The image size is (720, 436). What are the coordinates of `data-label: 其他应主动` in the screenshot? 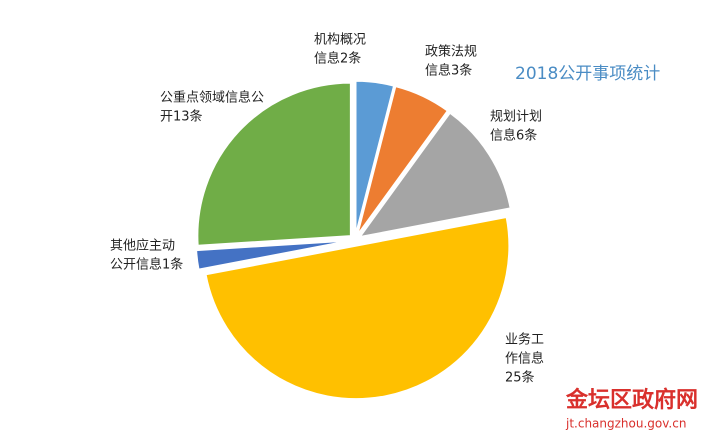 It's located at (142, 246).